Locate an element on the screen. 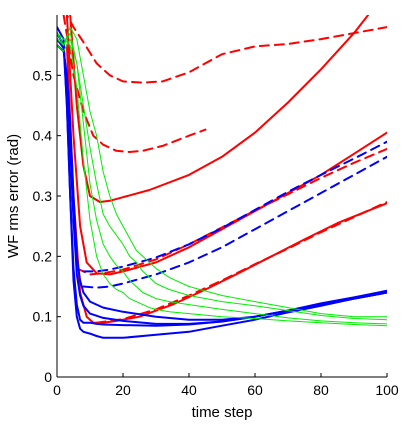  x-tick-label: 100 is located at coordinates (387, 390).